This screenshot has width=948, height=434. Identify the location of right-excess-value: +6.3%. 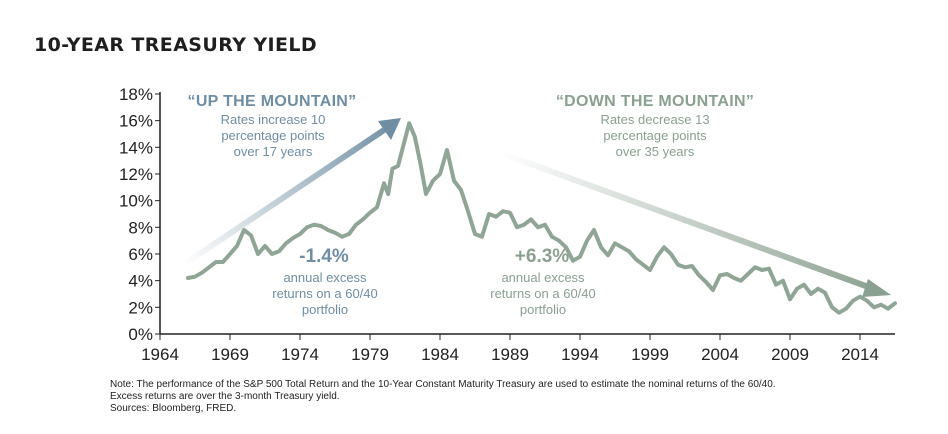
(542, 256).